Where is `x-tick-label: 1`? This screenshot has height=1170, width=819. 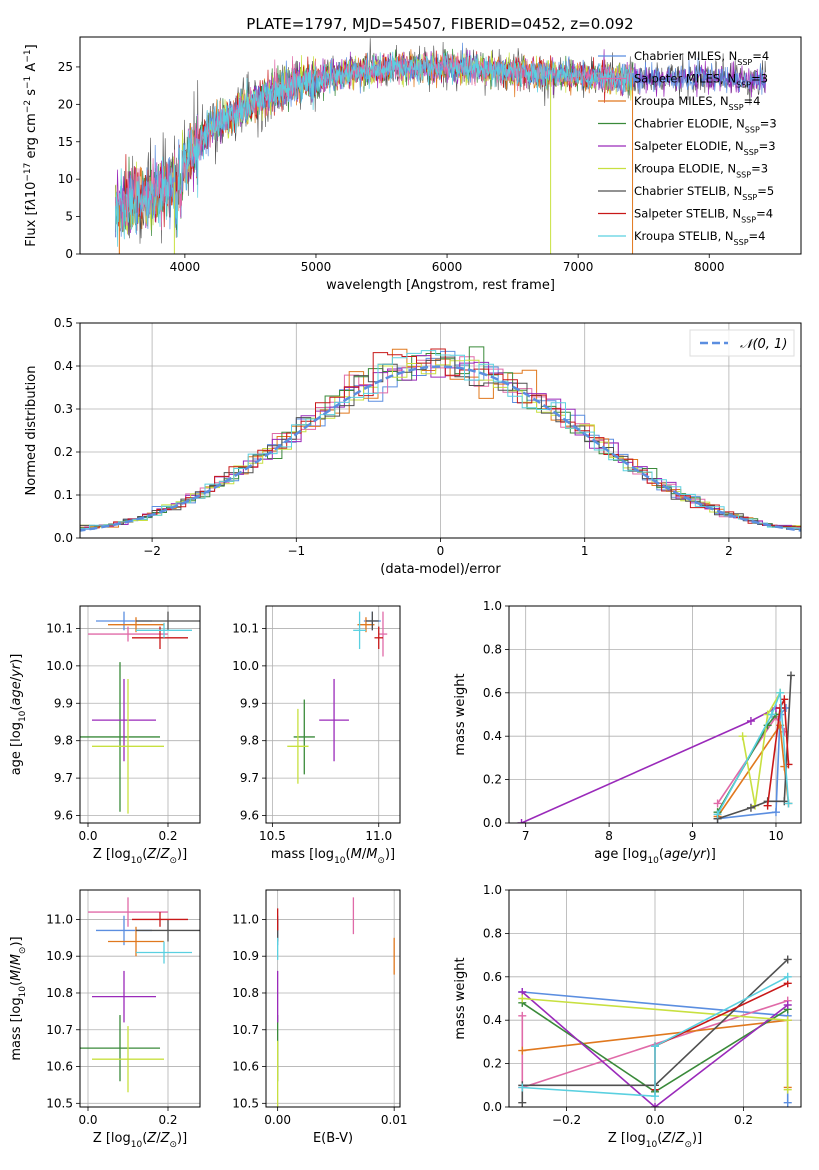 x-tick-label: 1 is located at coordinates (585, 551).